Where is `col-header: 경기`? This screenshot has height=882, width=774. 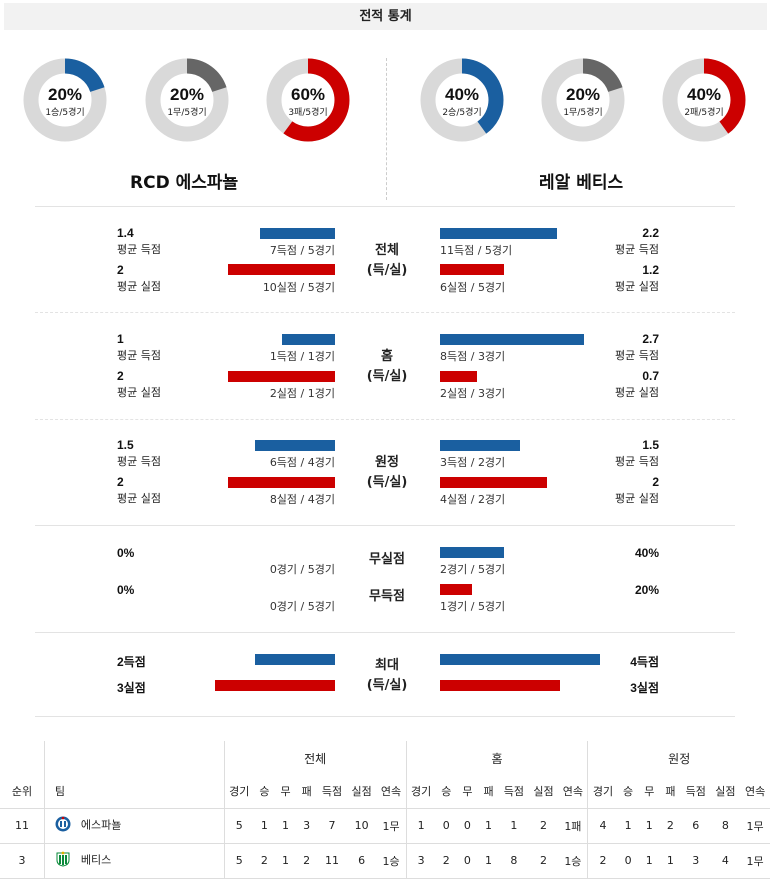 col-header: 경기 is located at coordinates (602, 792).